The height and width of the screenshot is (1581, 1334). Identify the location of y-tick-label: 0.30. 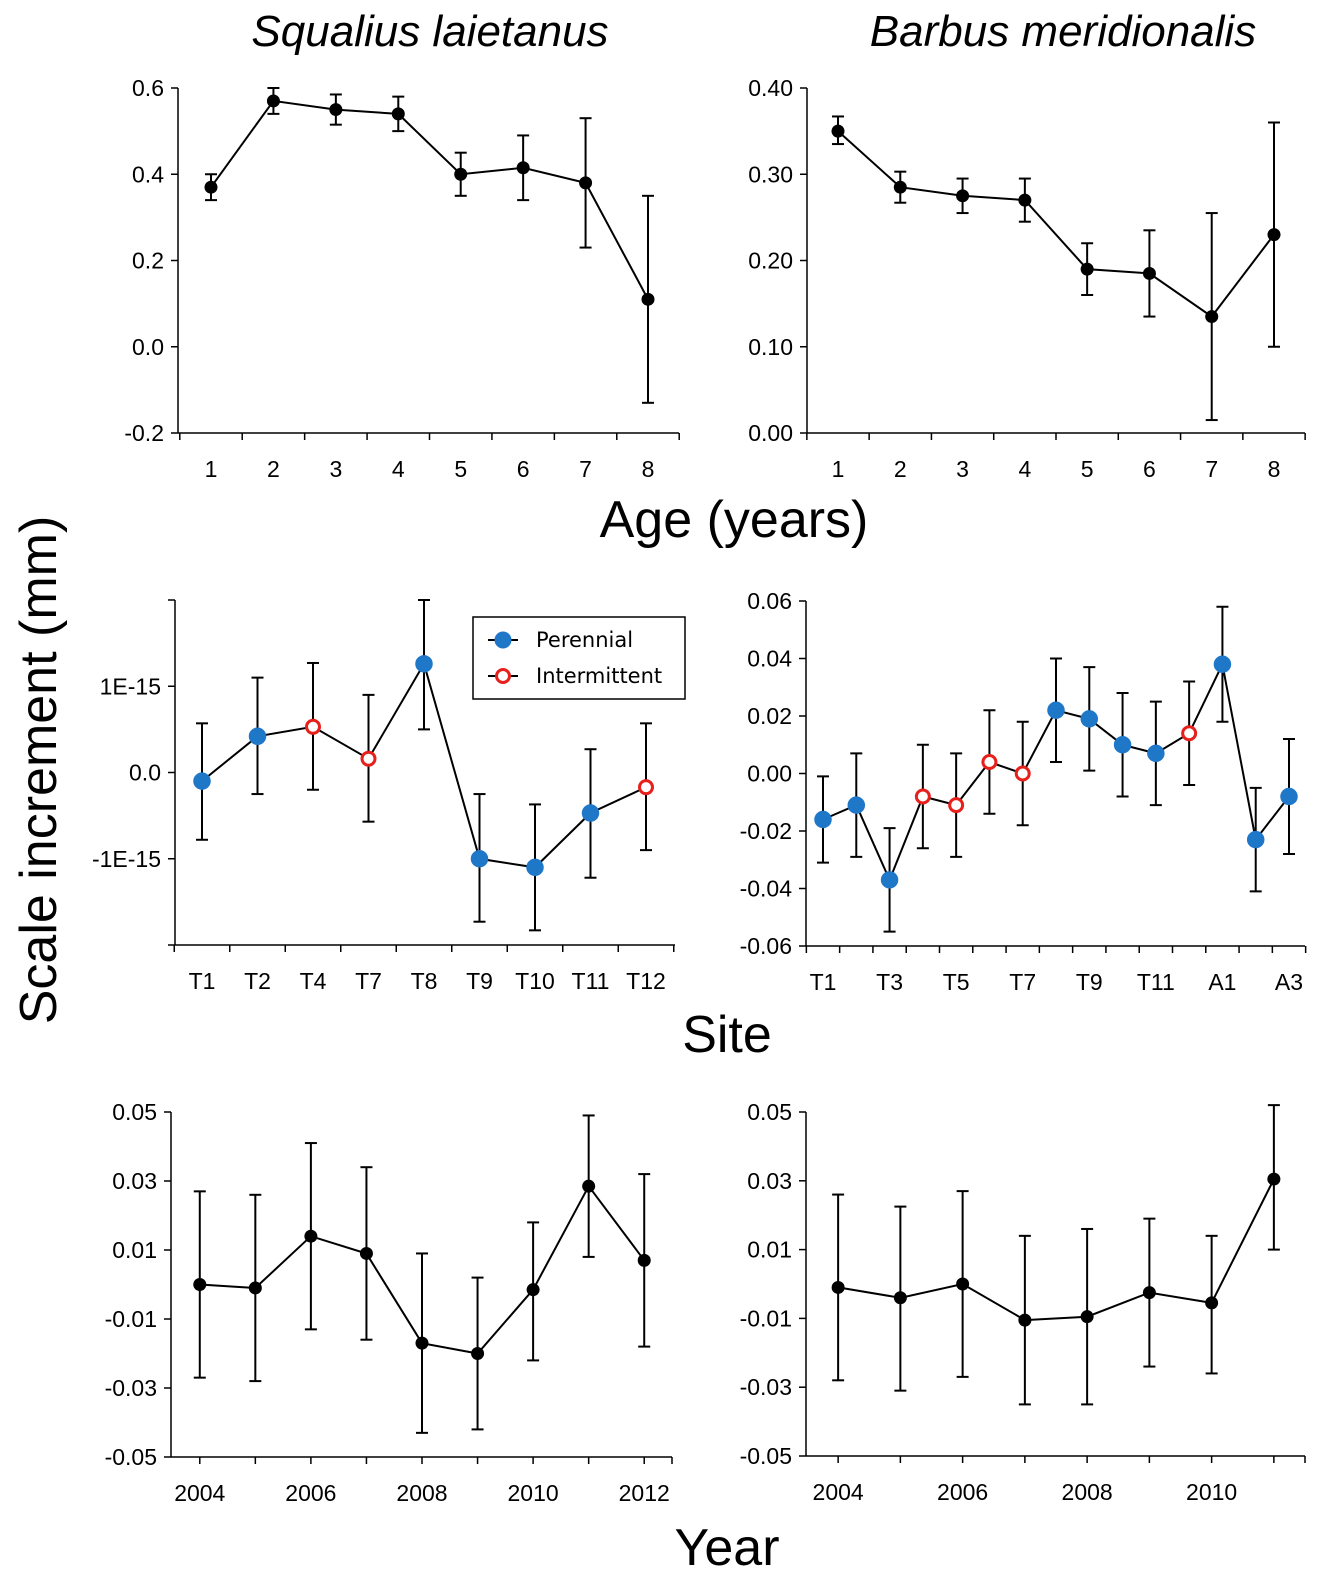
(770, 174).